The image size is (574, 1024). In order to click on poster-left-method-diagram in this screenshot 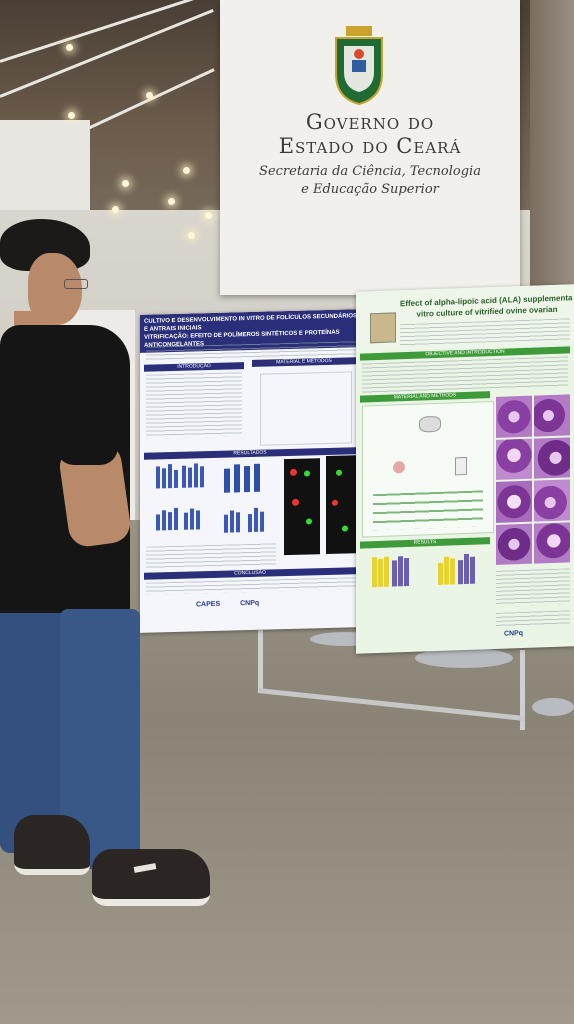, I will do `click(306, 408)`.